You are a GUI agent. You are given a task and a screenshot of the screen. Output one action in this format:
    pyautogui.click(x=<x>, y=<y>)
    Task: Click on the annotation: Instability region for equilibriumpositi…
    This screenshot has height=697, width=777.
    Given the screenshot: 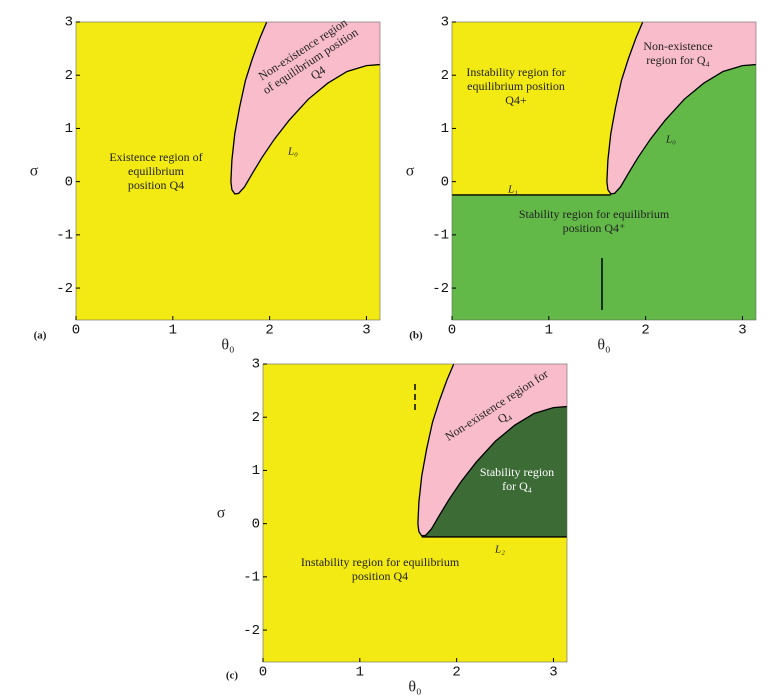 What is the action you would take?
    pyautogui.click(x=380, y=569)
    